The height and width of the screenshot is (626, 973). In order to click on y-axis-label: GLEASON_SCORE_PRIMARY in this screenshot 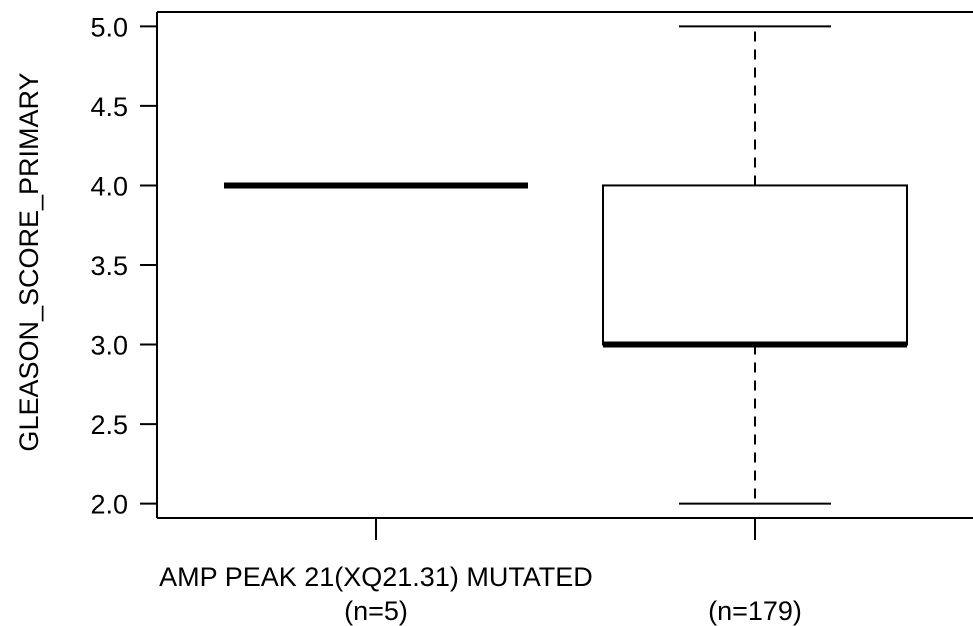, I will do `click(29, 261)`.